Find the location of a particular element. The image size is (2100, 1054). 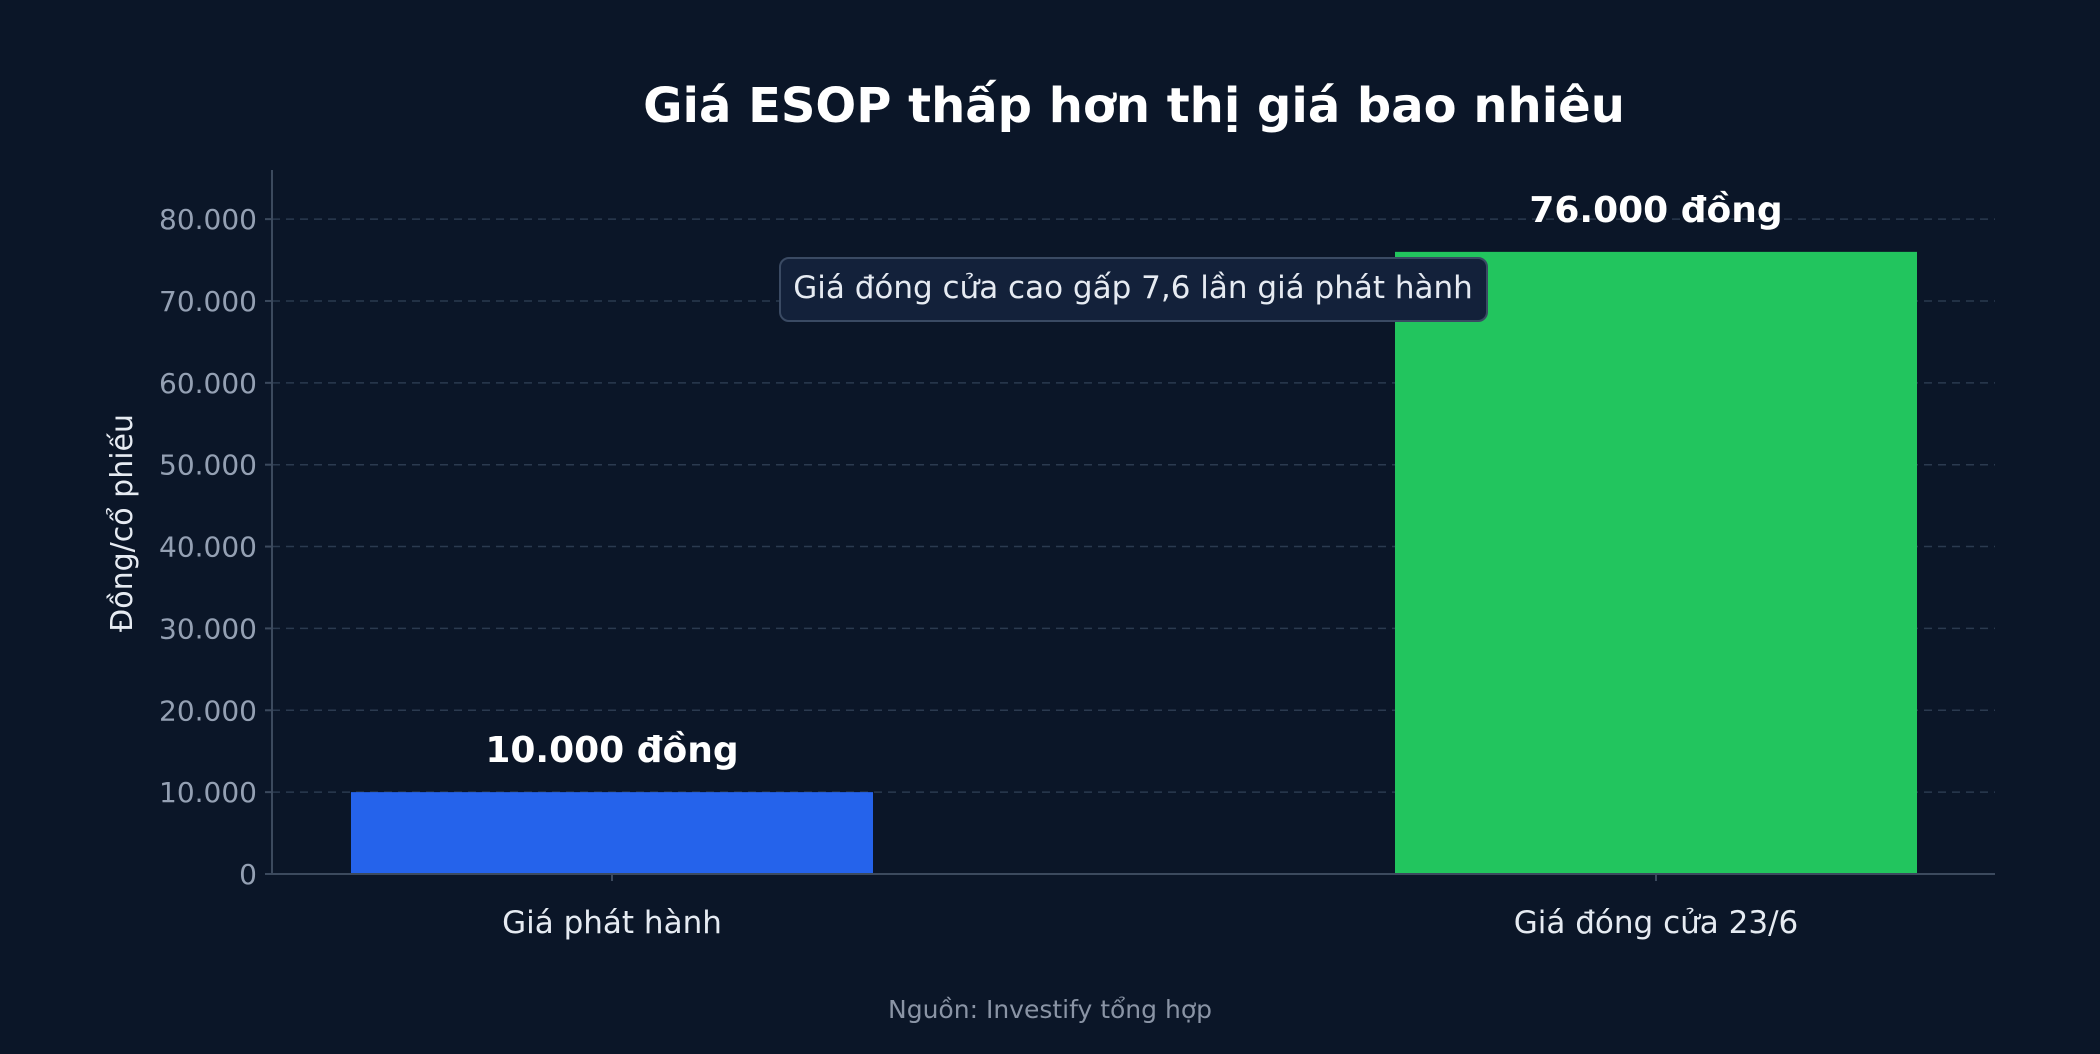

data-label: 10.000 đồng is located at coordinates (611, 750).